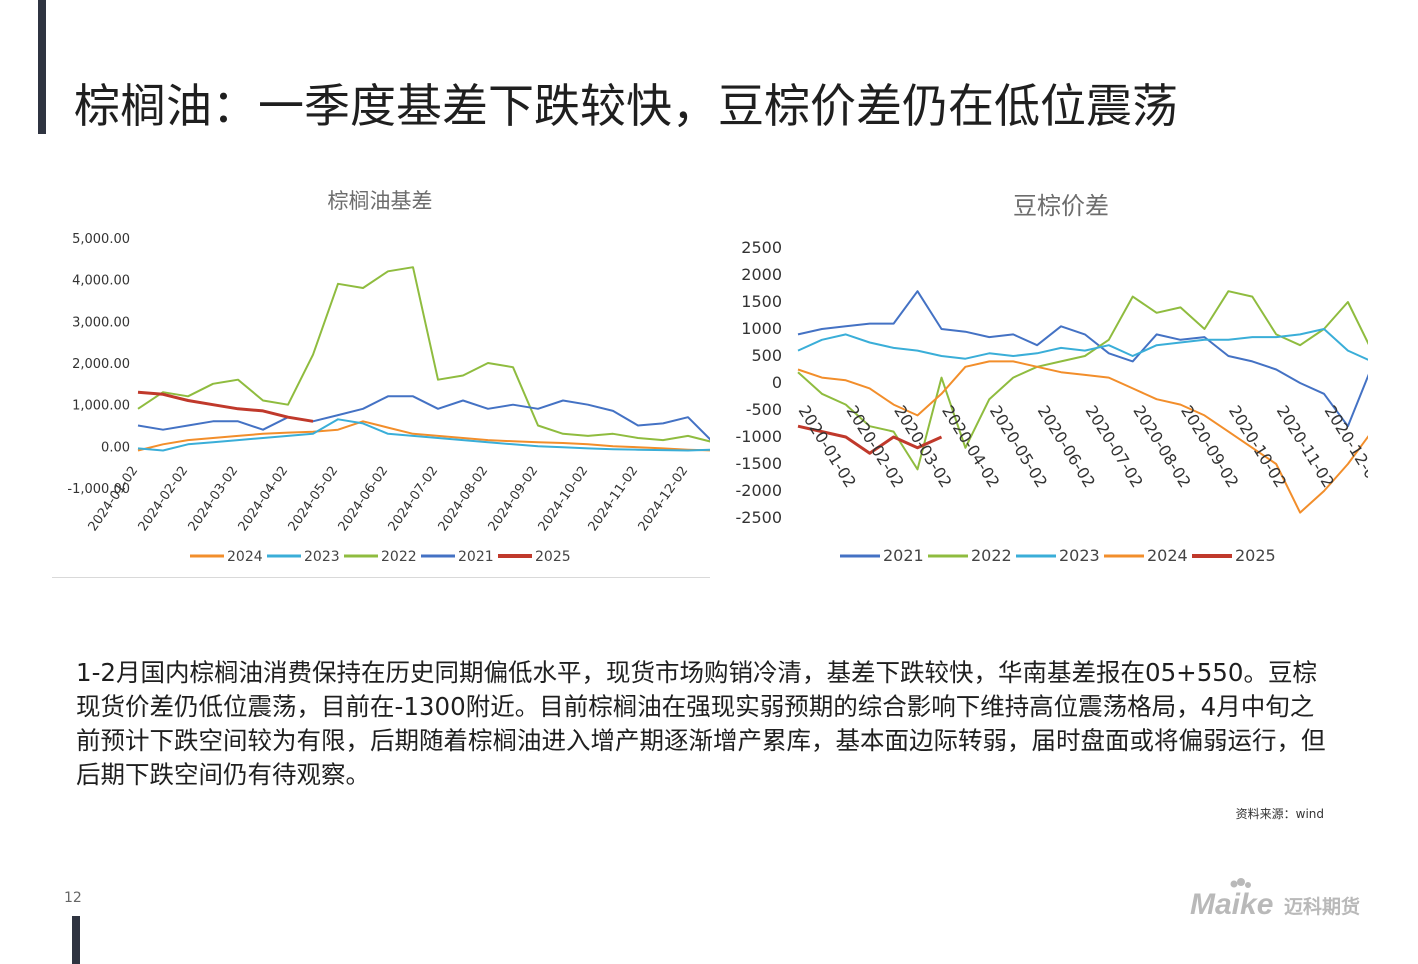 This screenshot has width=1418, height=964. Describe the element at coordinates (114, 499) in the screenshot. I see `x-tick-label: 2024-01-02` at that location.